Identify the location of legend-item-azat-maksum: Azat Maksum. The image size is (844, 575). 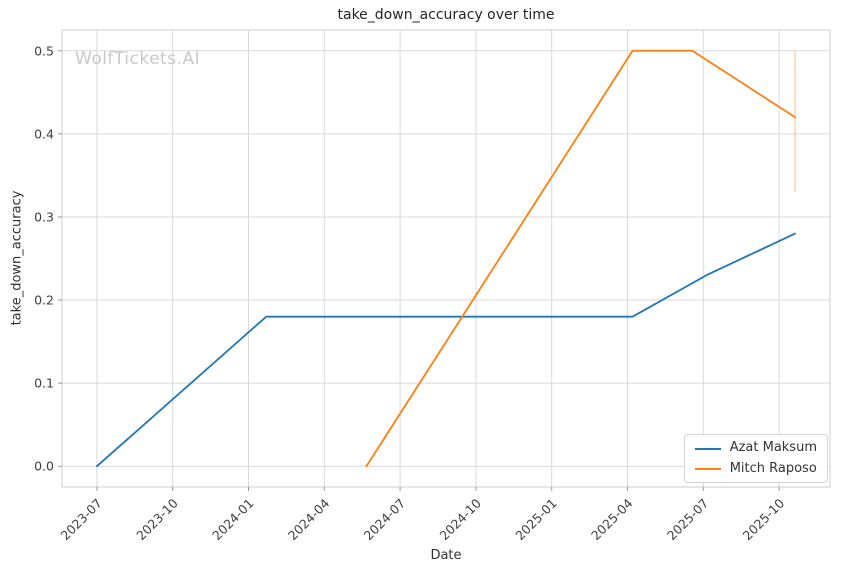
(755, 448).